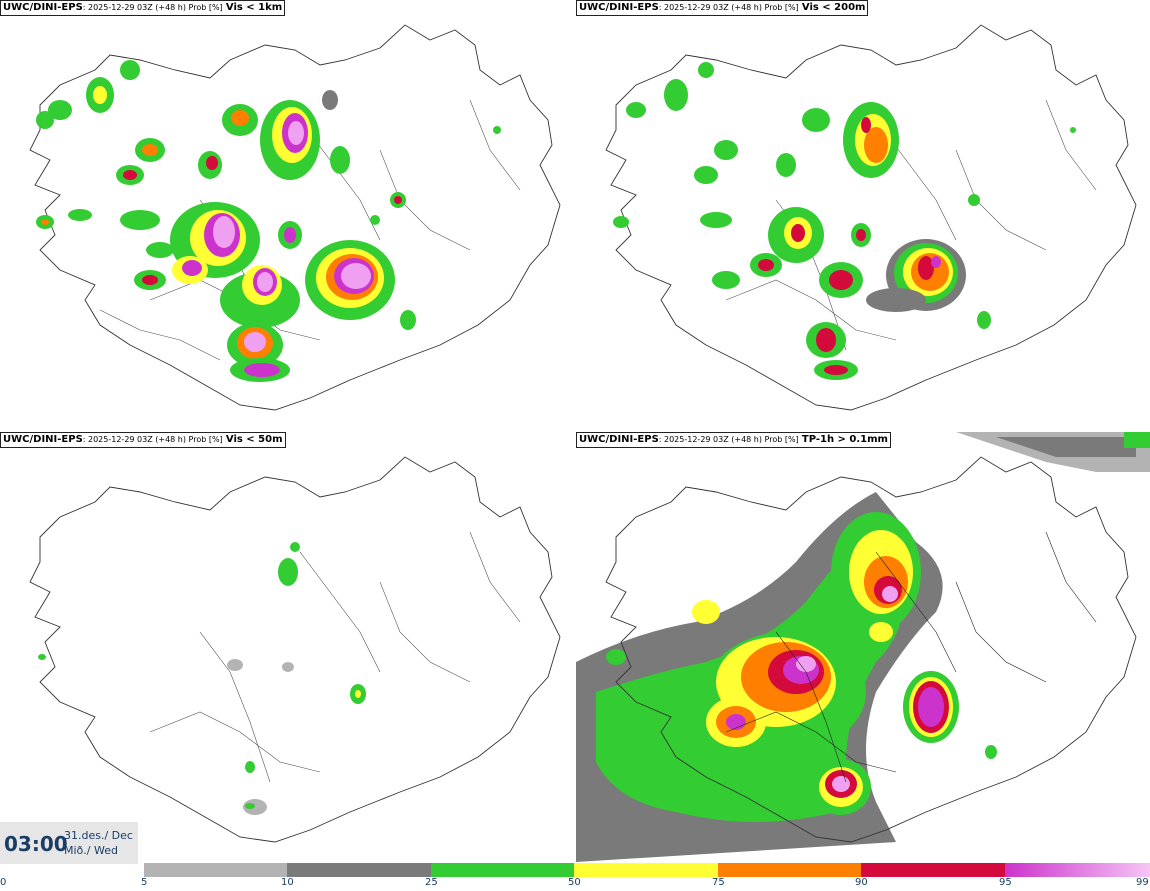 The height and width of the screenshot is (891, 1150). What do you see at coordinates (3, 882) in the screenshot?
I see `colorbar-tick: 0` at bounding box center [3, 882].